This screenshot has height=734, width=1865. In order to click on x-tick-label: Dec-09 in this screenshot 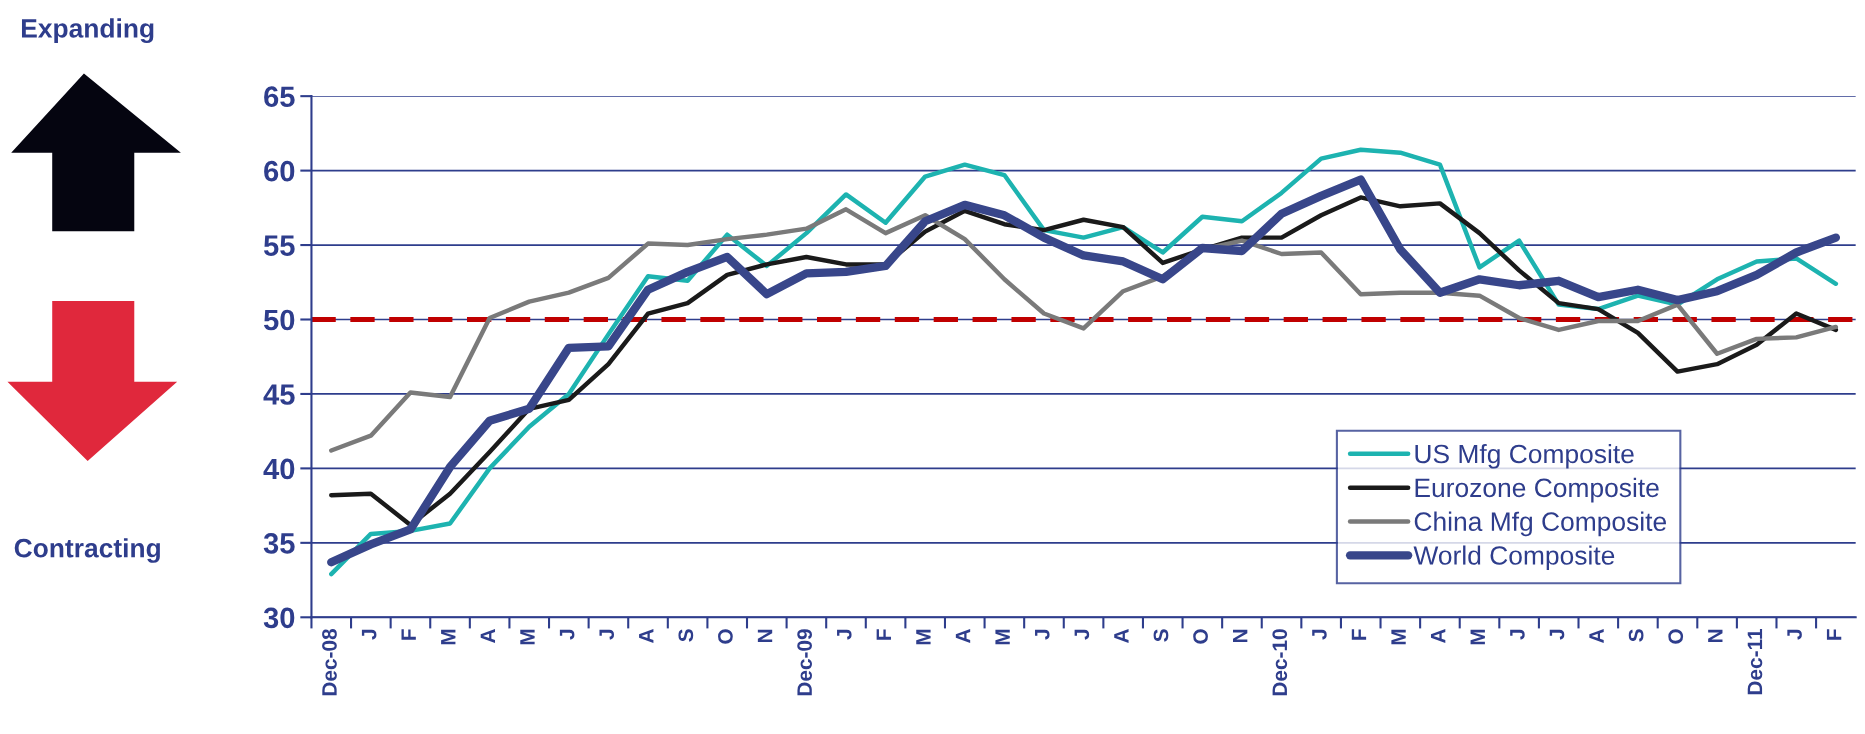, I will do `click(804, 662)`.